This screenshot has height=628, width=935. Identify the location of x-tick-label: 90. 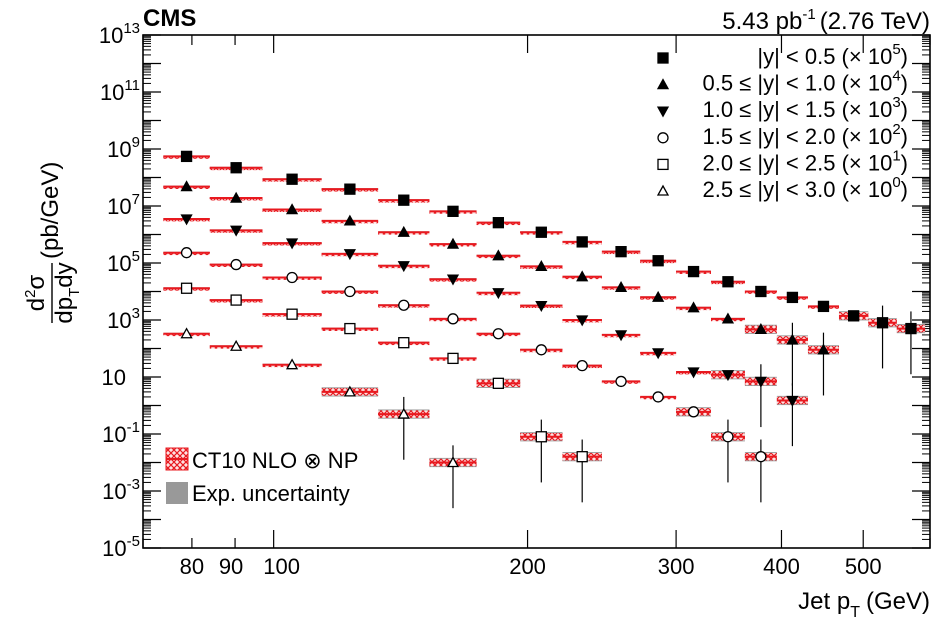
(231, 566).